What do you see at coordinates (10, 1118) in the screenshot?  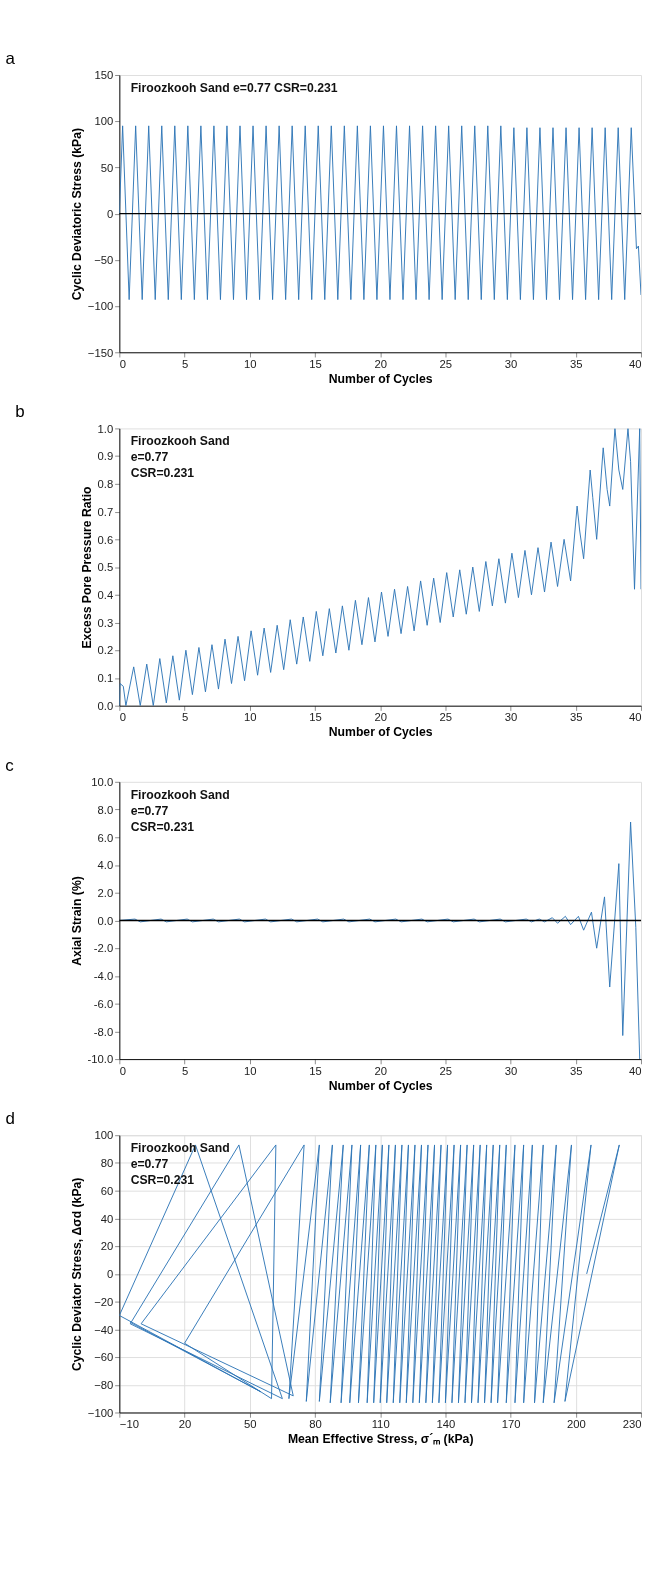 I see `chart-title: d` at bounding box center [10, 1118].